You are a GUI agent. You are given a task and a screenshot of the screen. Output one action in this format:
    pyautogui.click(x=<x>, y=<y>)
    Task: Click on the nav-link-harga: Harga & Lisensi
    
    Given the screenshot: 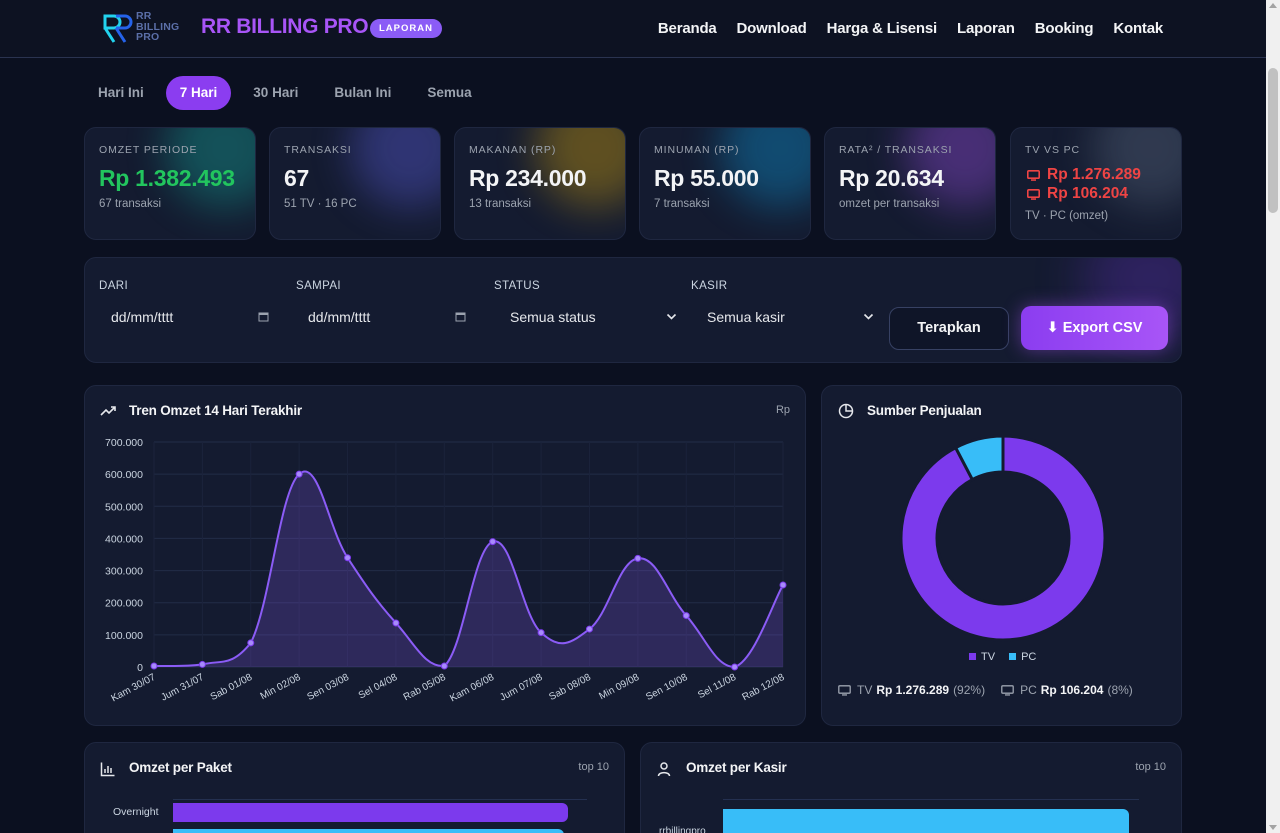 What is the action you would take?
    pyautogui.click(x=882, y=28)
    